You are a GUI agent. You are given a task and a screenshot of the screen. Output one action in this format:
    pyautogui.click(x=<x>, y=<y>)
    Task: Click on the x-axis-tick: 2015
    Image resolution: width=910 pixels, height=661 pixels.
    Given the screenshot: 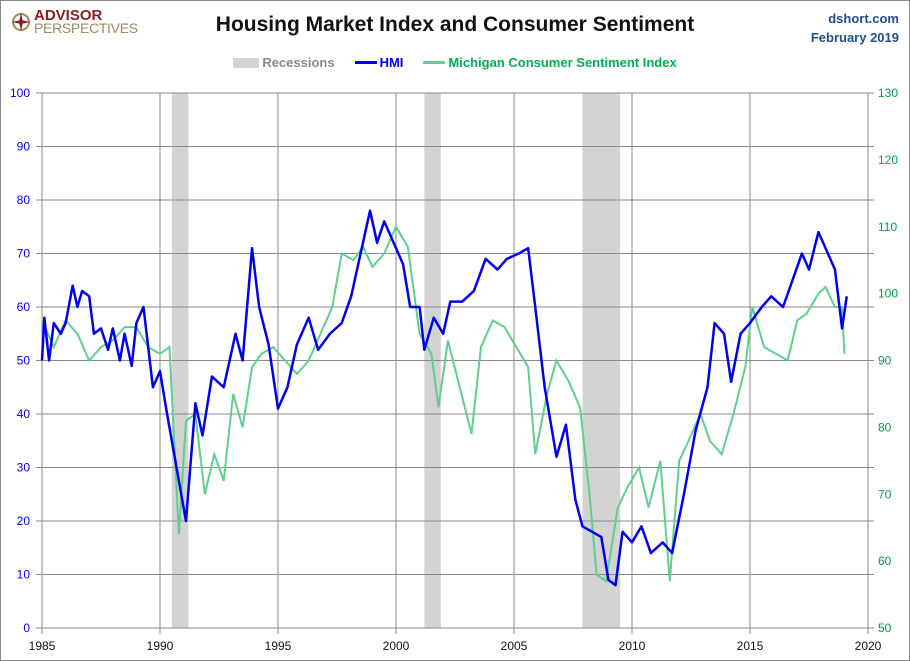 What is the action you would take?
    pyautogui.click(x=750, y=646)
    